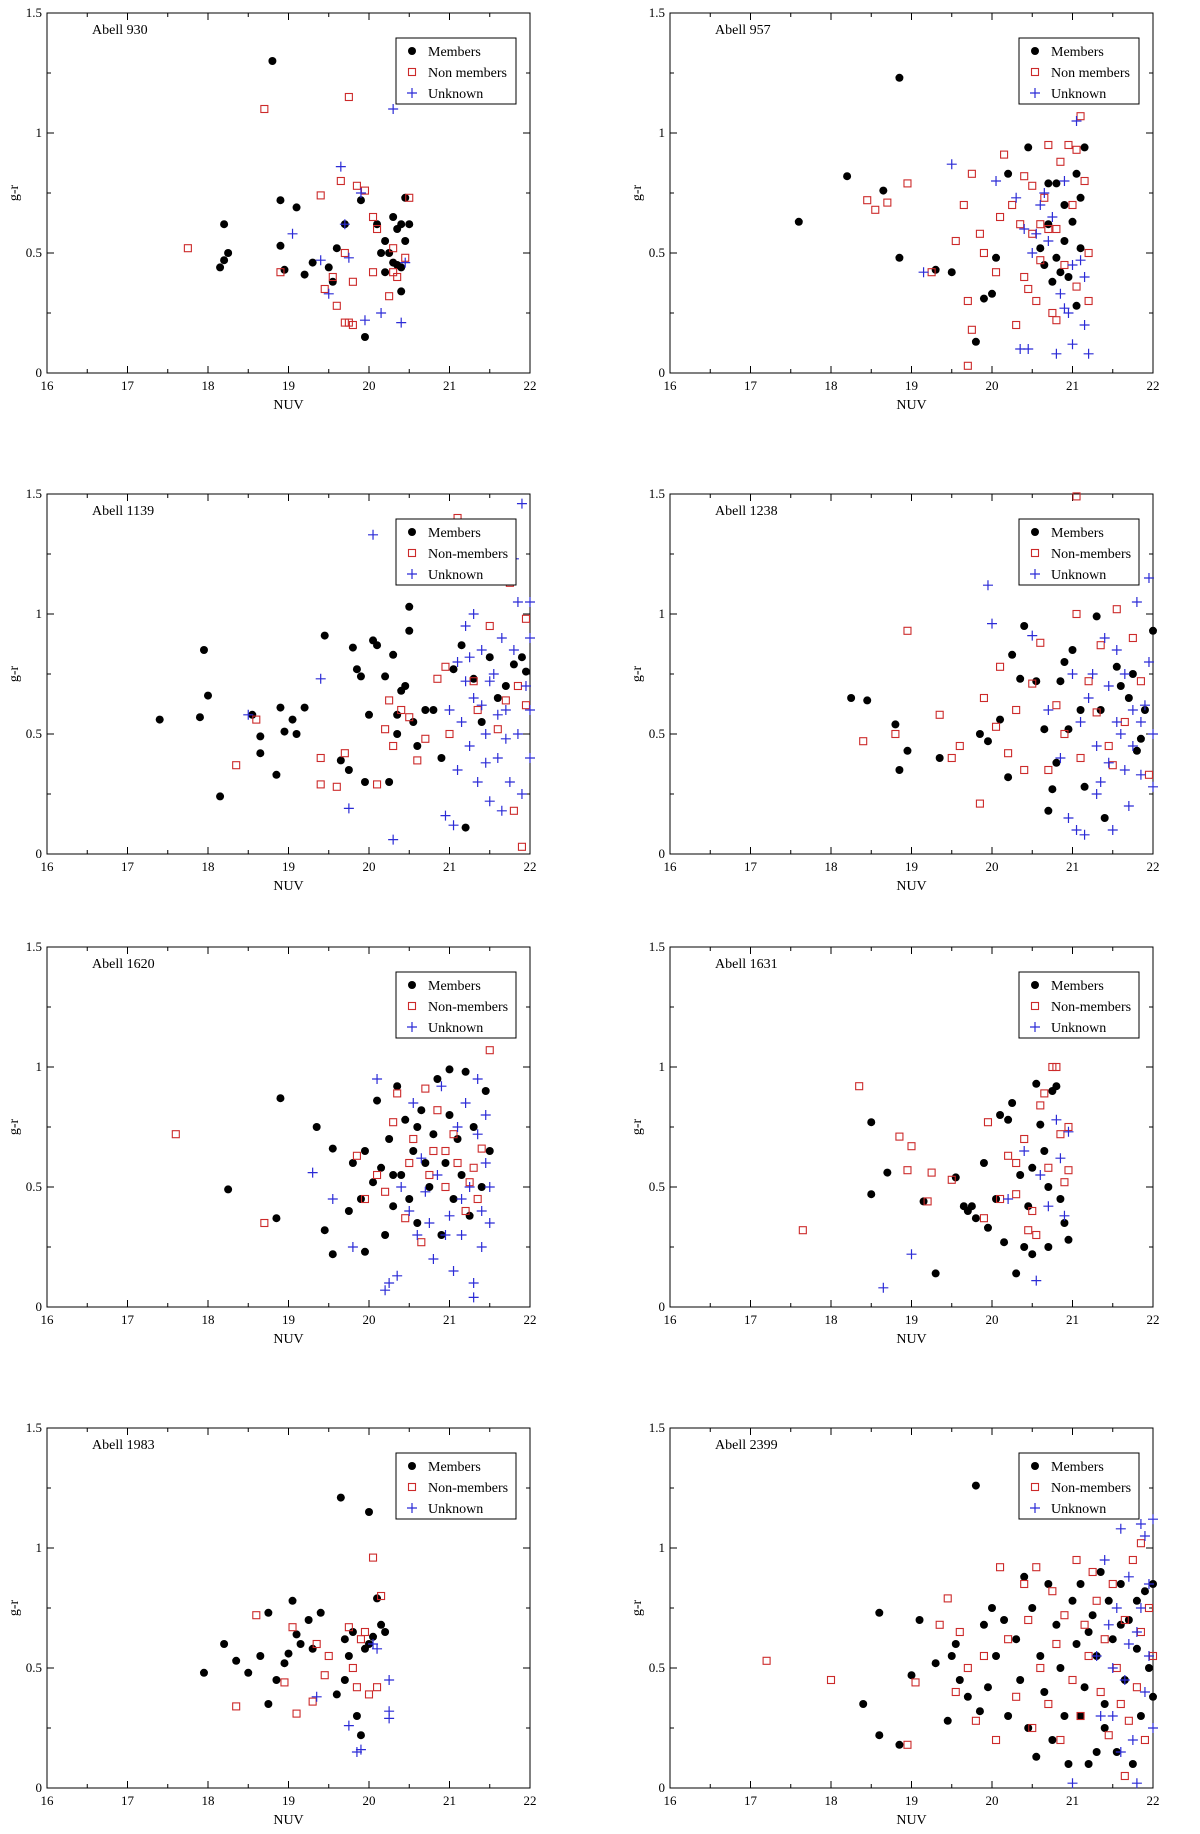 This screenshot has height=1834, width=1200. Describe the element at coordinates (992, 1319) in the screenshot. I see `x-tick-label: 20` at that location.